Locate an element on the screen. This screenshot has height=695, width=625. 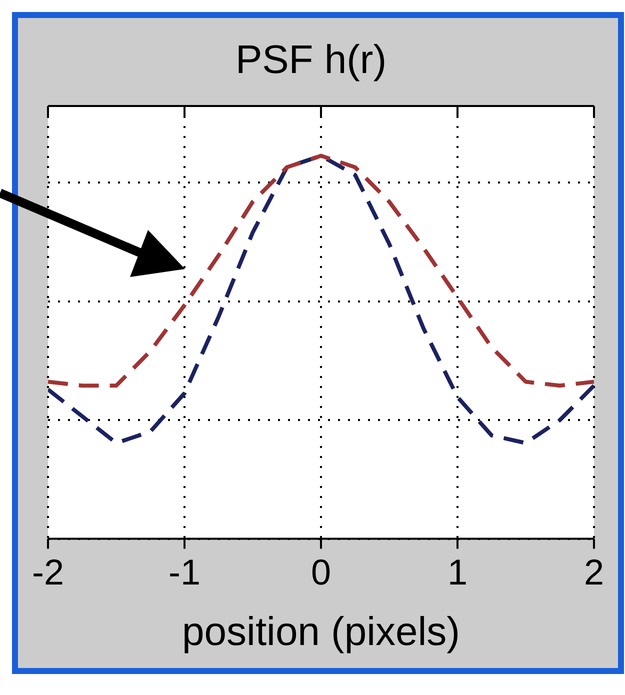
x-tick-label: -1 is located at coordinates (184, 571).